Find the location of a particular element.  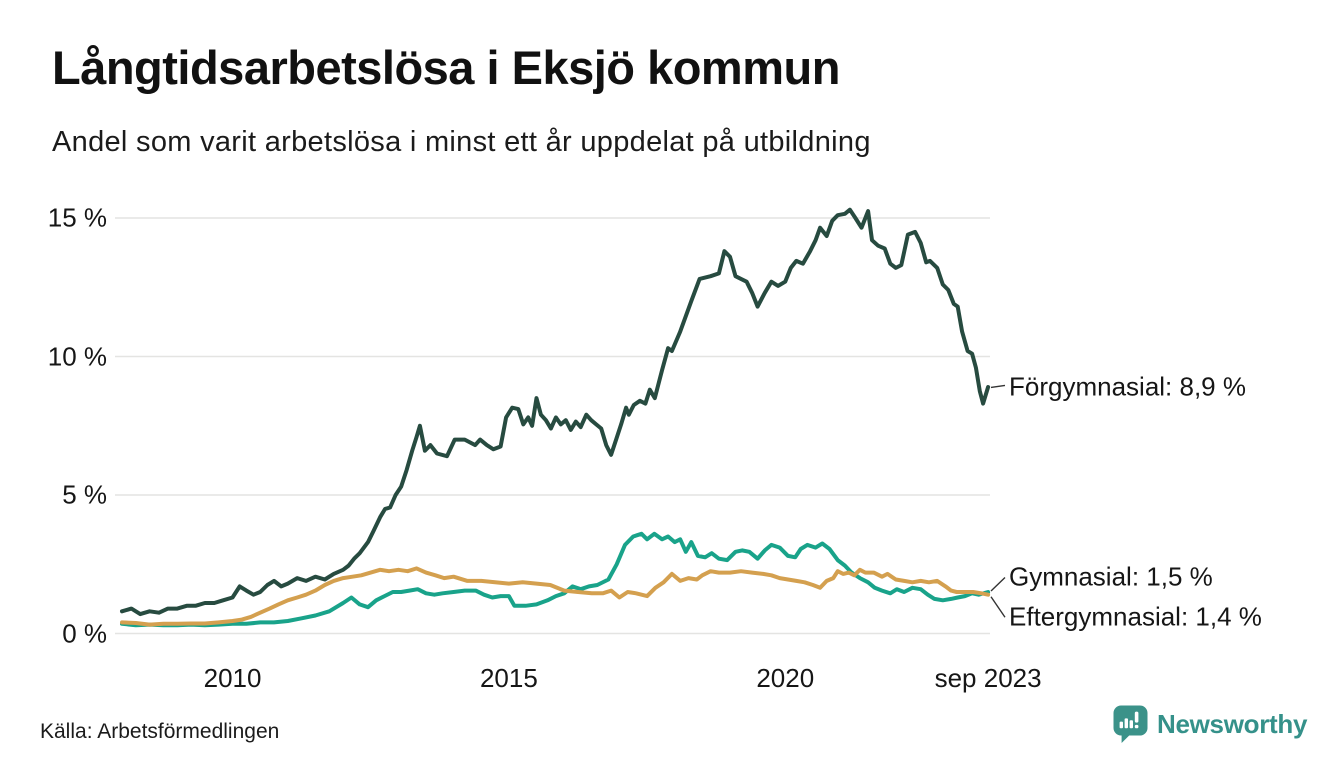

newsworthy-bubble-chart-icon is located at coordinates (1130, 724).